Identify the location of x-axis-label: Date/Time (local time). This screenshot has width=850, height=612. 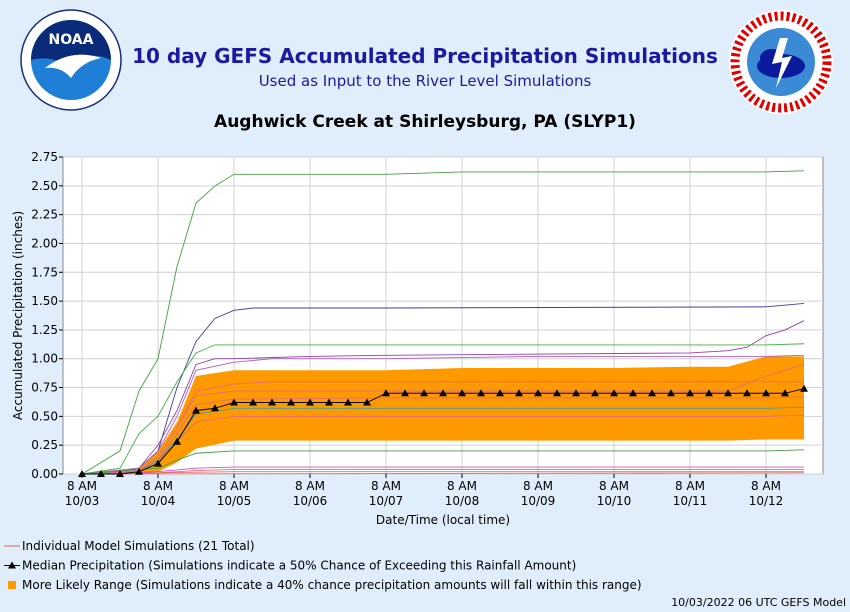
(443, 520).